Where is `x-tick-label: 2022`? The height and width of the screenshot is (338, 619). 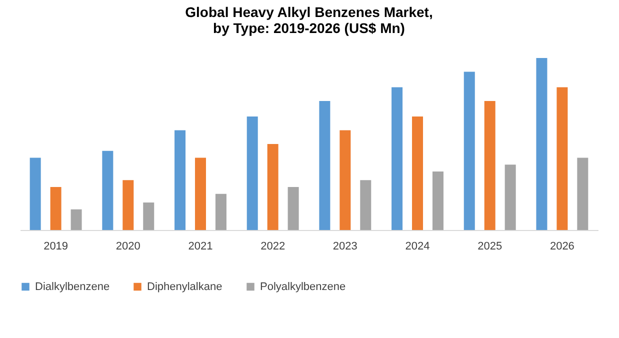
x-tick-label: 2022 is located at coordinates (273, 246).